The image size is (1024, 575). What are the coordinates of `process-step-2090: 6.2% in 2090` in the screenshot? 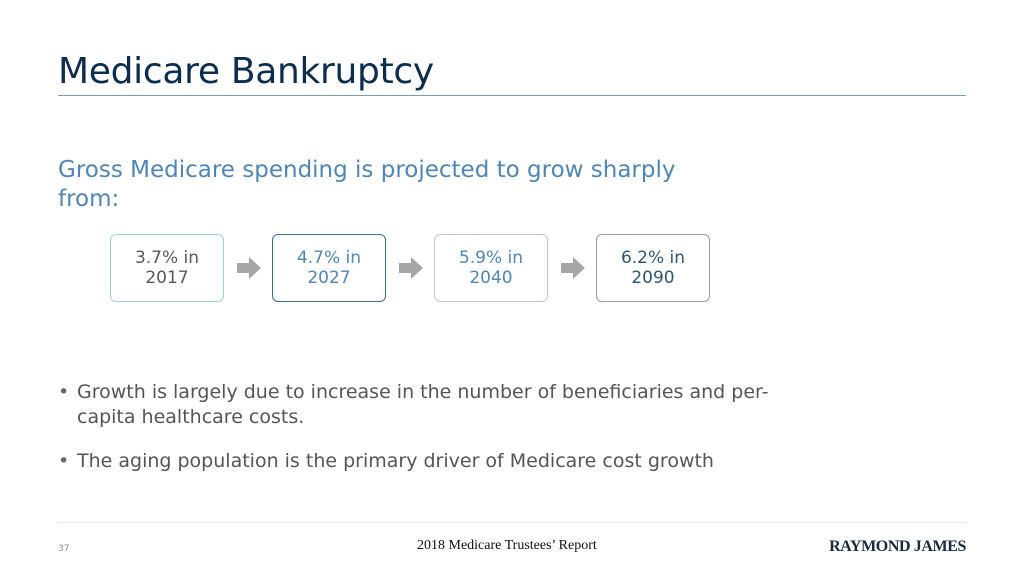 It's located at (653, 268).